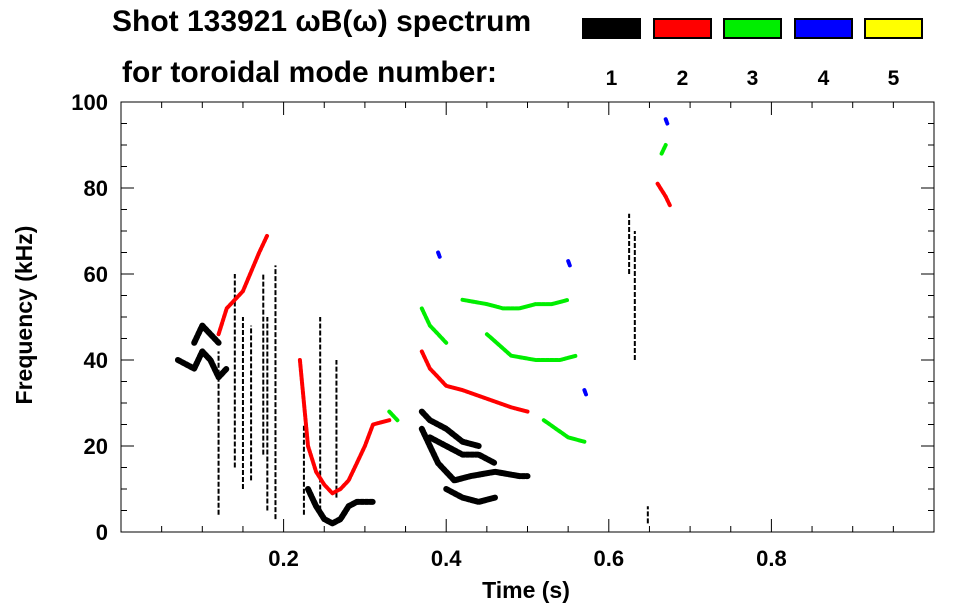  What do you see at coordinates (96, 446) in the screenshot?
I see `y-tick-label: 20` at bounding box center [96, 446].